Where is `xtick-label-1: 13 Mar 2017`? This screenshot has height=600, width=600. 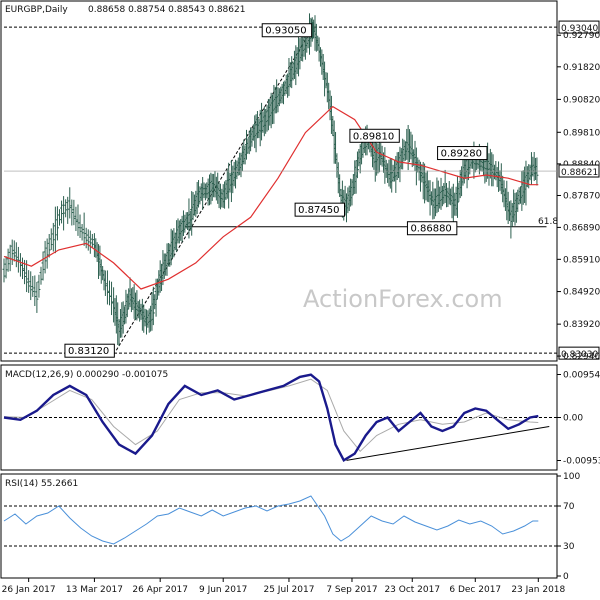 xtick-label-1: 13 Mar 2017 is located at coordinates (94, 590).